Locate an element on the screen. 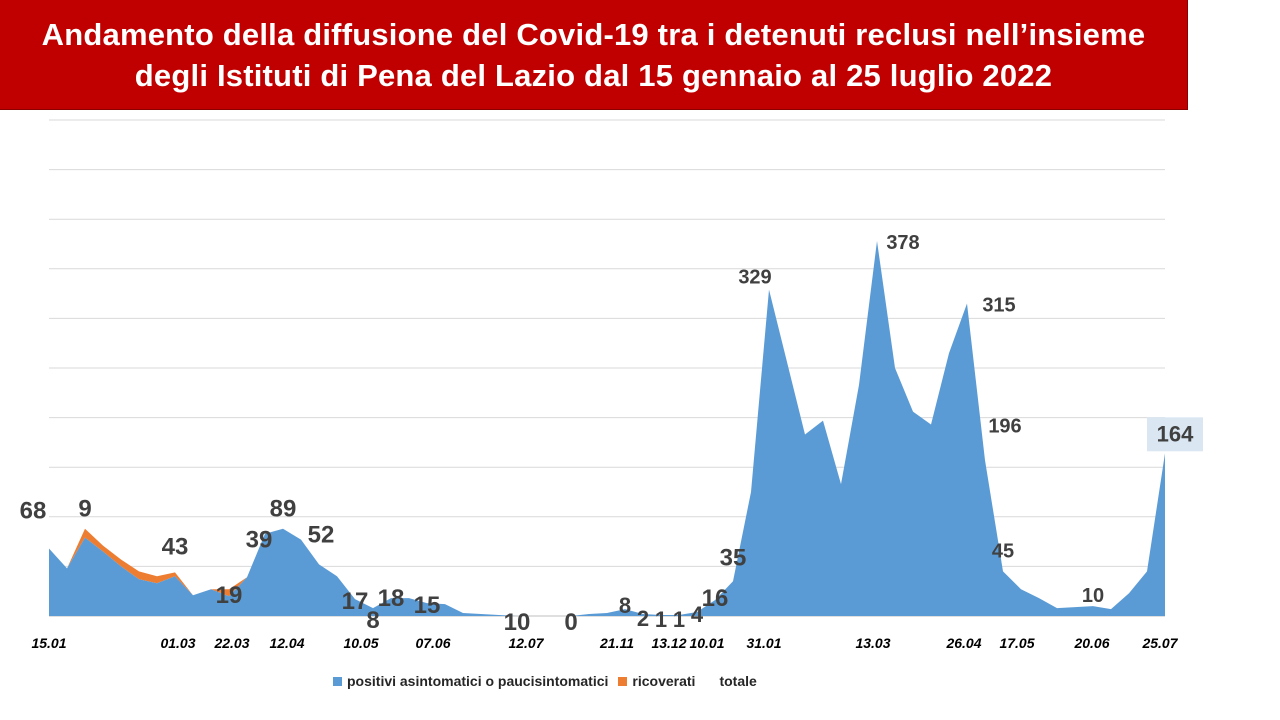 Image resolution: width=1280 pixels, height=720 pixels. data-label: 18 is located at coordinates (391, 598).